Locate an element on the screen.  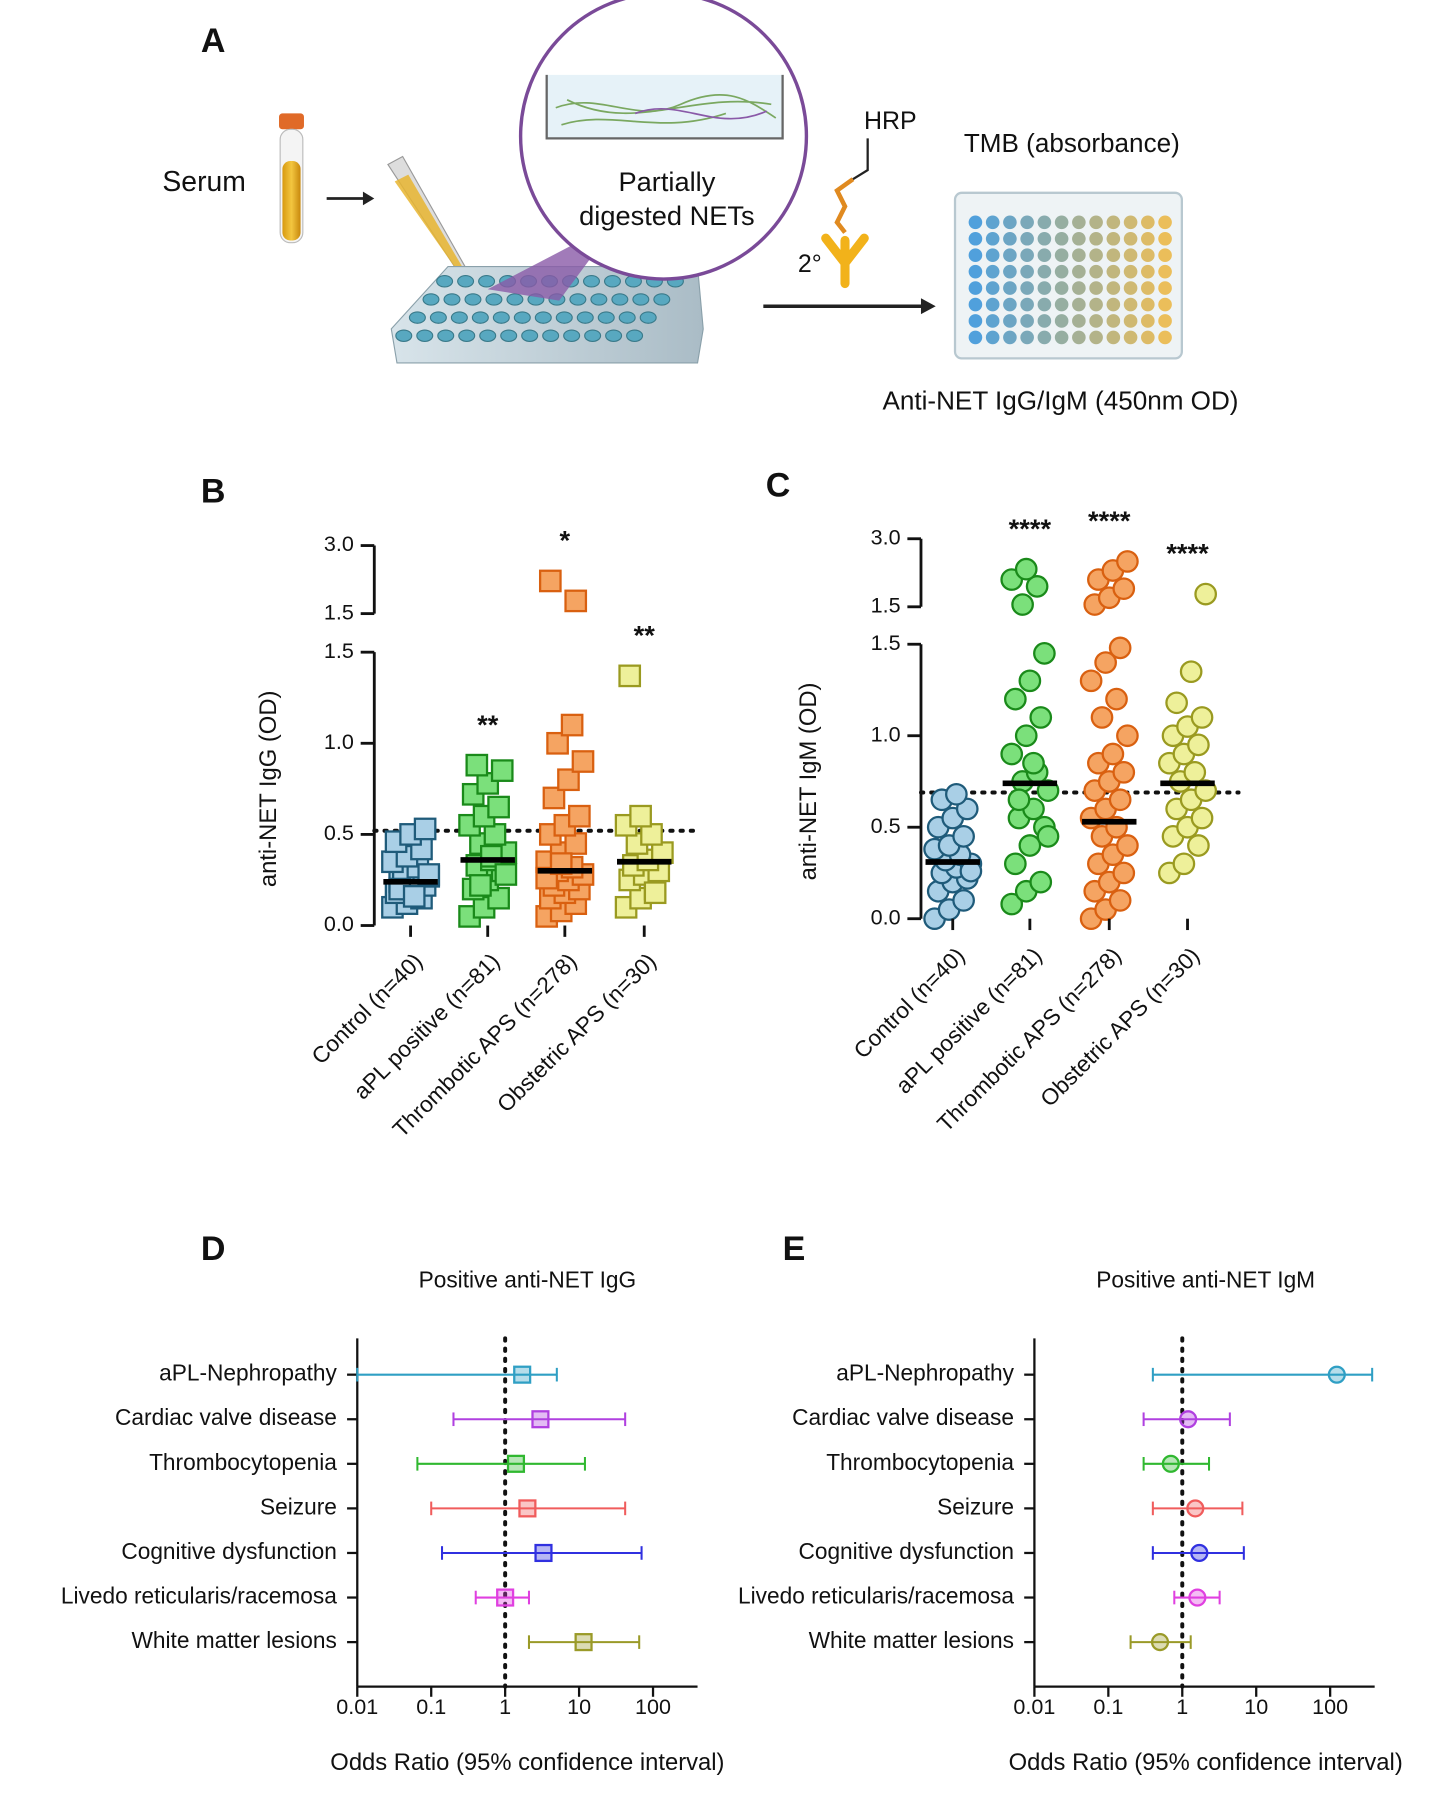
hrp-linker is located at coordinates (860, 159).